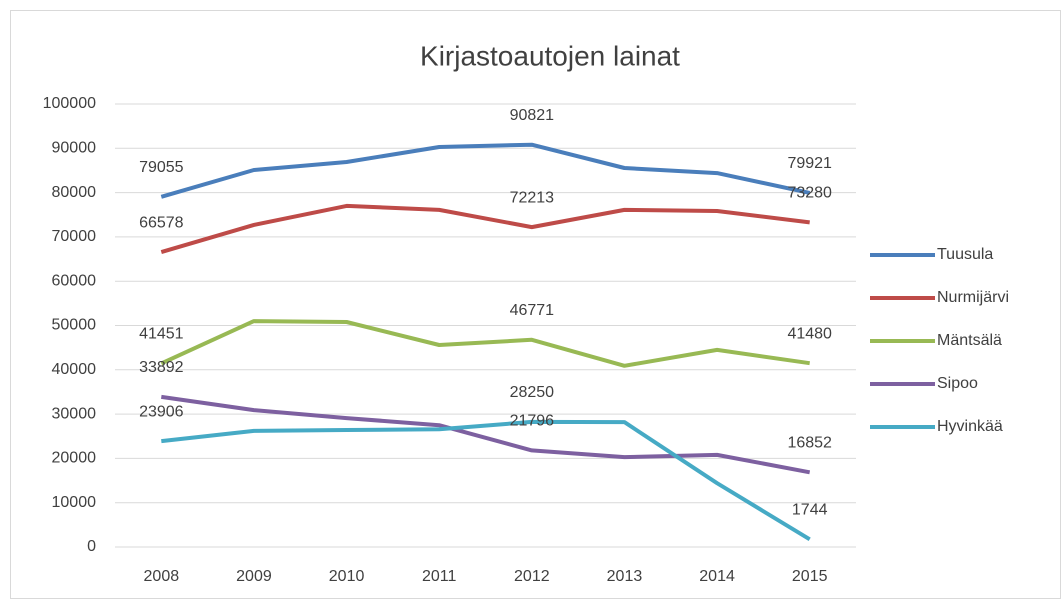 The width and height of the screenshot is (1063, 600). Describe the element at coordinates (74, 369) in the screenshot. I see `y-tick-label: 40000` at that location.